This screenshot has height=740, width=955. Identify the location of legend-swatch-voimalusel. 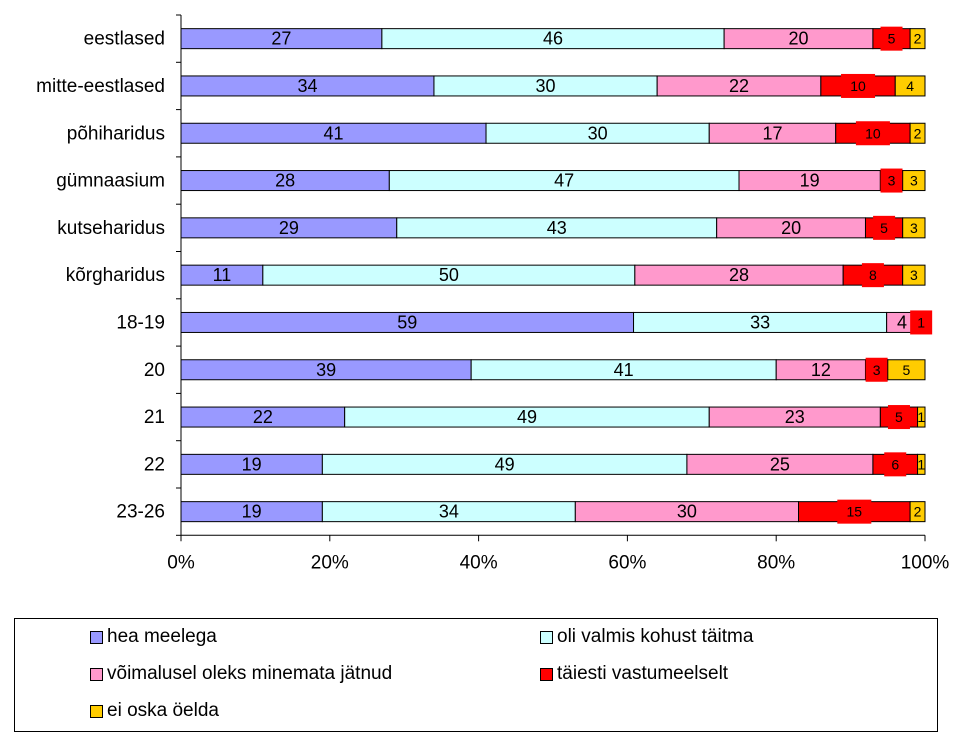
(96, 674).